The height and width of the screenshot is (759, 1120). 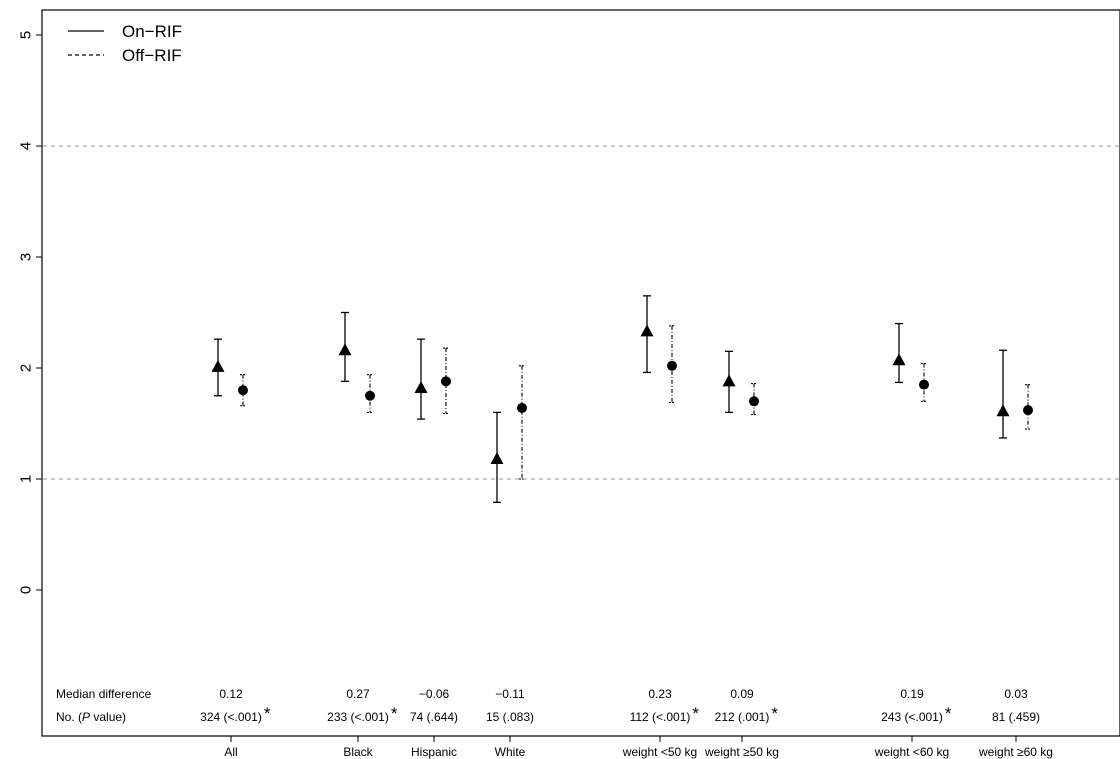 What do you see at coordinates (510, 752) in the screenshot?
I see `x-tick-label: White` at bounding box center [510, 752].